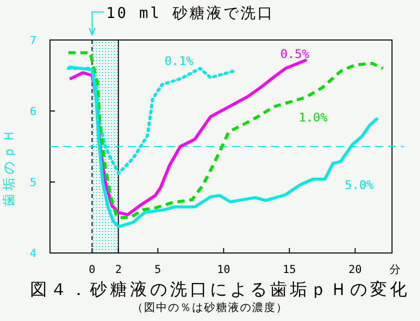 This screenshot has width=420, height=321. What do you see at coordinates (179, 61) in the screenshot?
I see `series-label: 0.1%` at bounding box center [179, 61].